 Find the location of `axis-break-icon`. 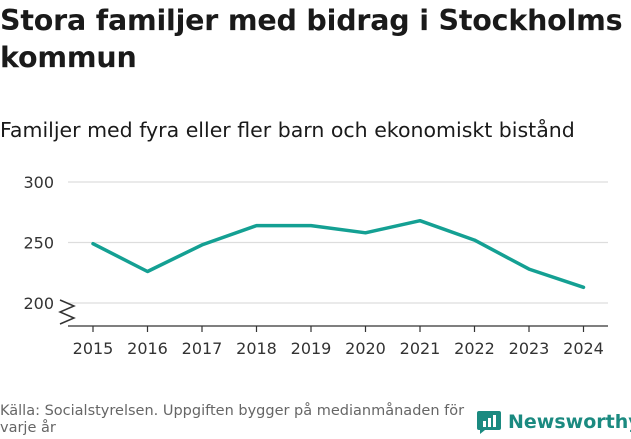

axis-break-icon is located at coordinates (67, 312).